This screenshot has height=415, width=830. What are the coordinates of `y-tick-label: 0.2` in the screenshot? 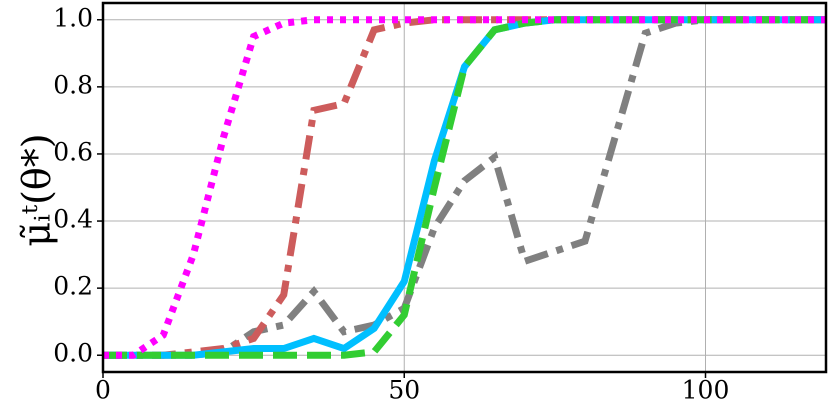 It's located at (73, 286).